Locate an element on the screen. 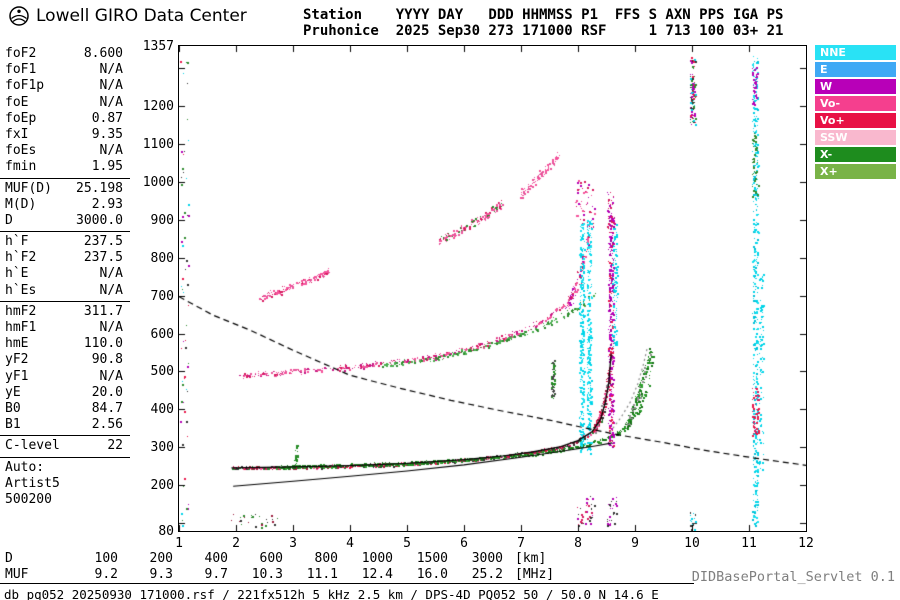 The image size is (900, 600). param-row-b1: B1 2.56 is located at coordinates (65, 425).